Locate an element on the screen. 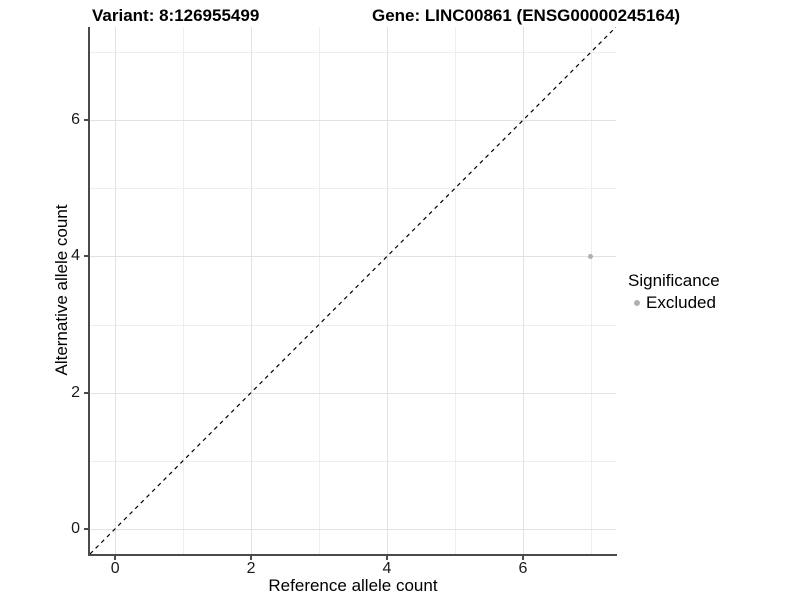 Image resolution: width=800 pixels, height=600 pixels. y-tick-label: 4 is located at coordinates (75, 256).